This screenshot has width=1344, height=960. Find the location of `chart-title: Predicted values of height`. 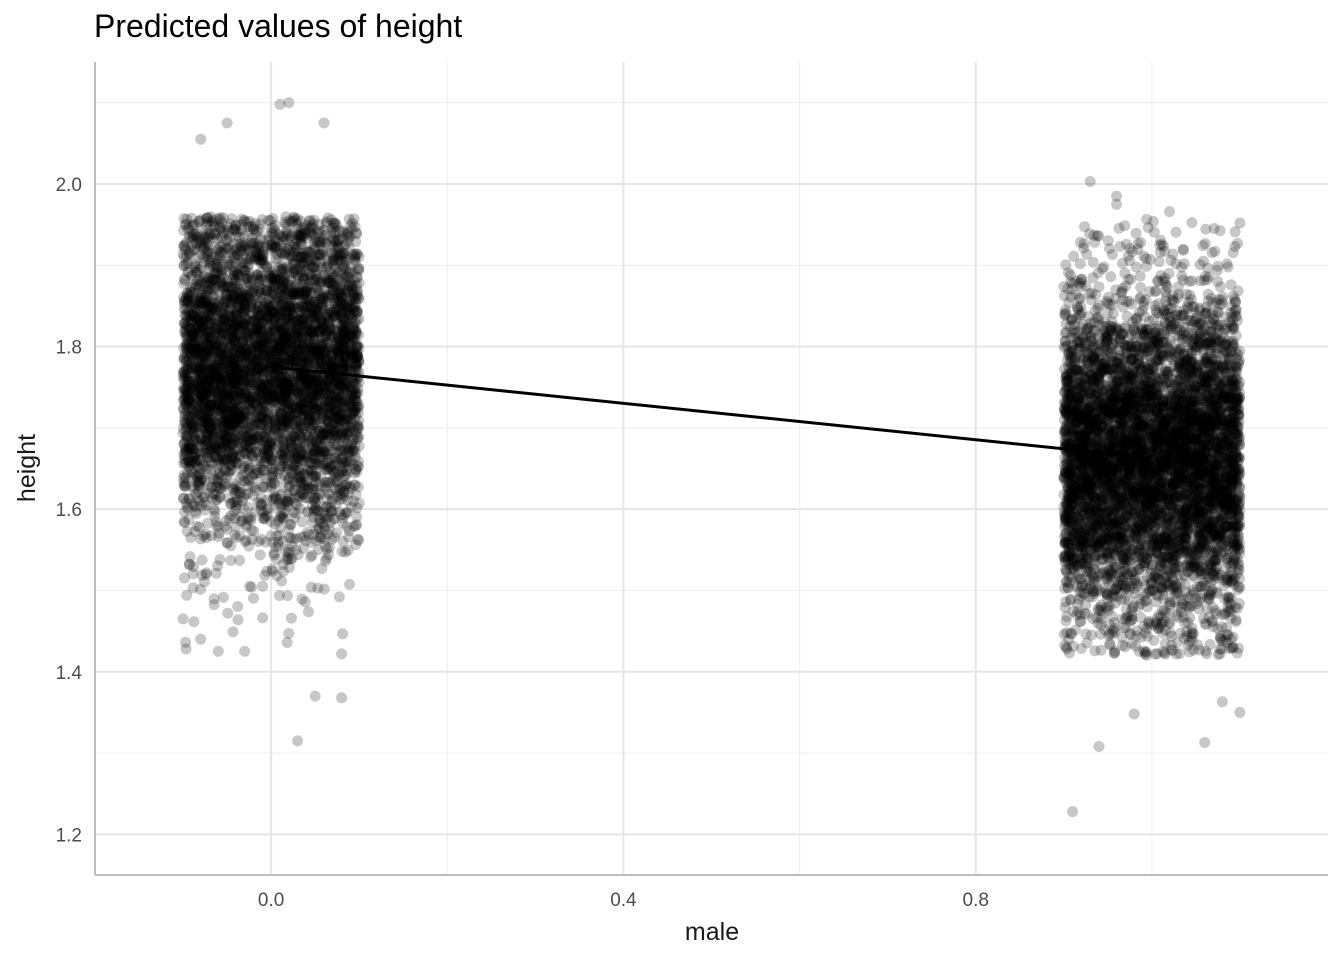

chart-title: Predicted values of height is located at coordinates (278, 26).